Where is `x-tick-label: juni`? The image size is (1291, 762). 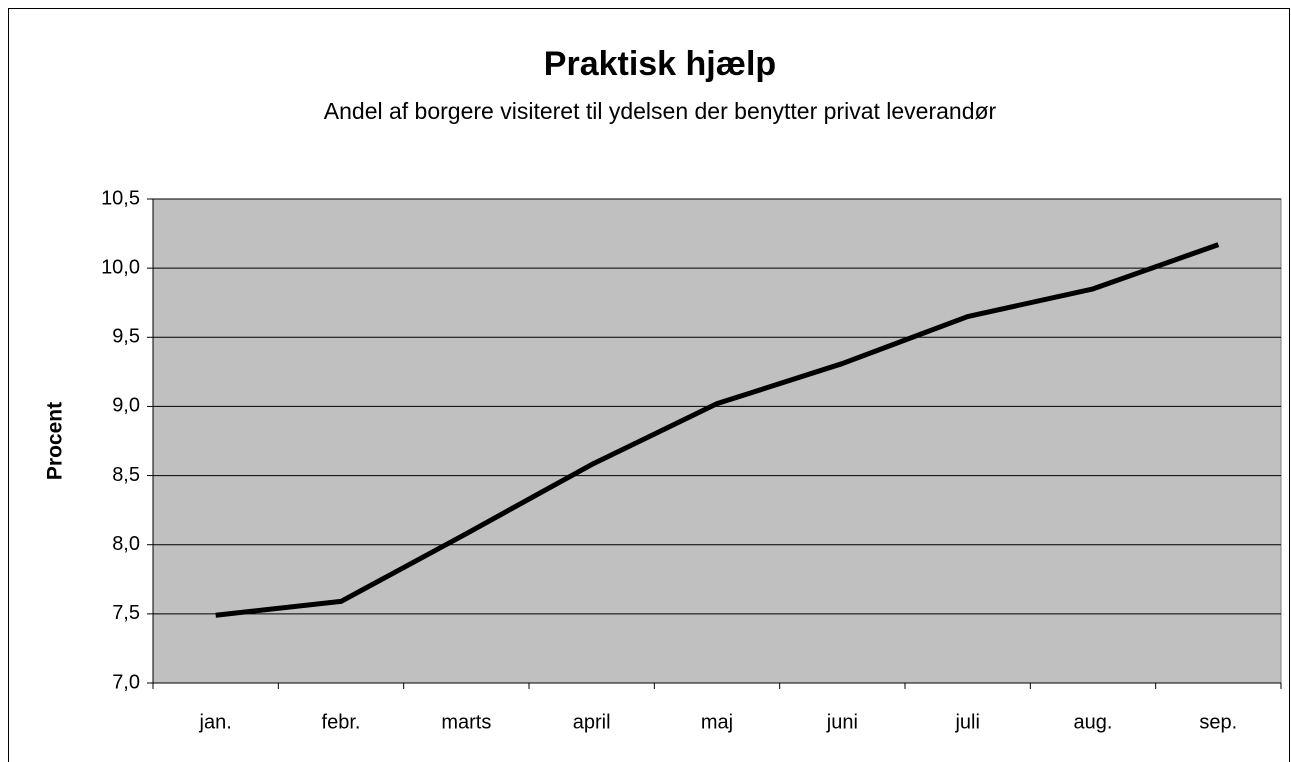
x-tick-label: juni is located at coordinates (842, 722).